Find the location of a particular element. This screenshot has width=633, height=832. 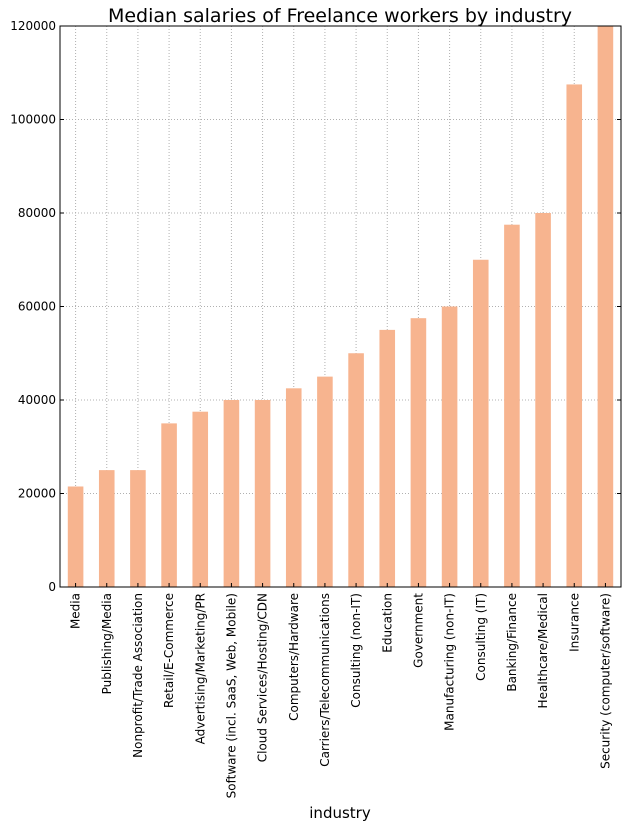

y-tick-label: 60000 is located at coordinates (37, 307).